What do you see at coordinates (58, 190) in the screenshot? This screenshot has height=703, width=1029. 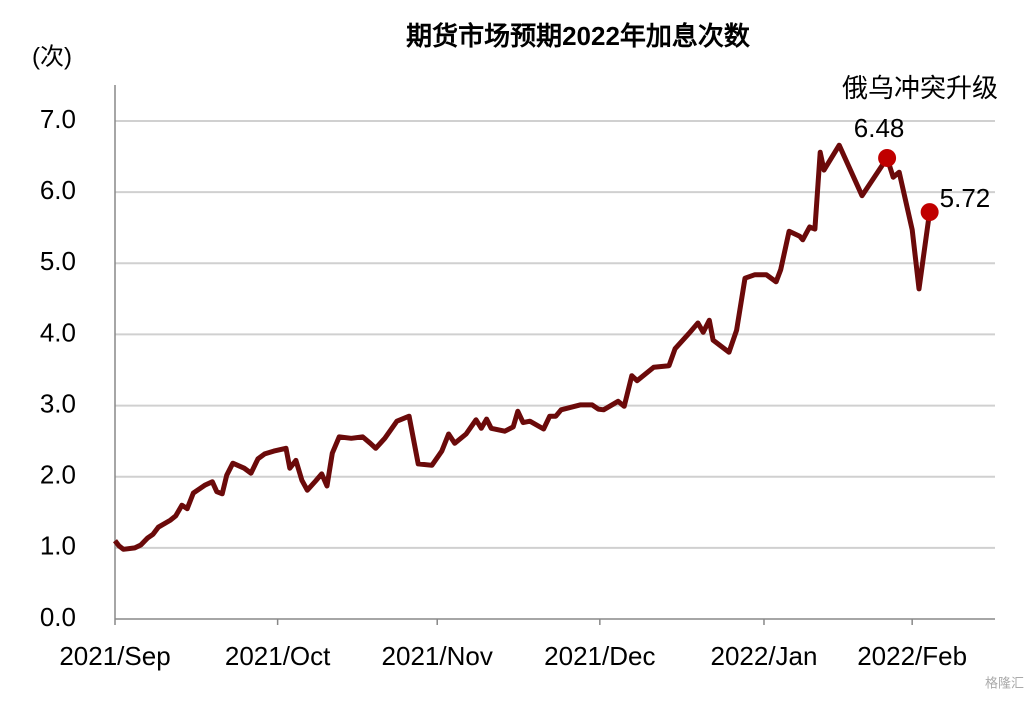 I see `y-tick-label: 6.0` at bounding box center [58, 190].